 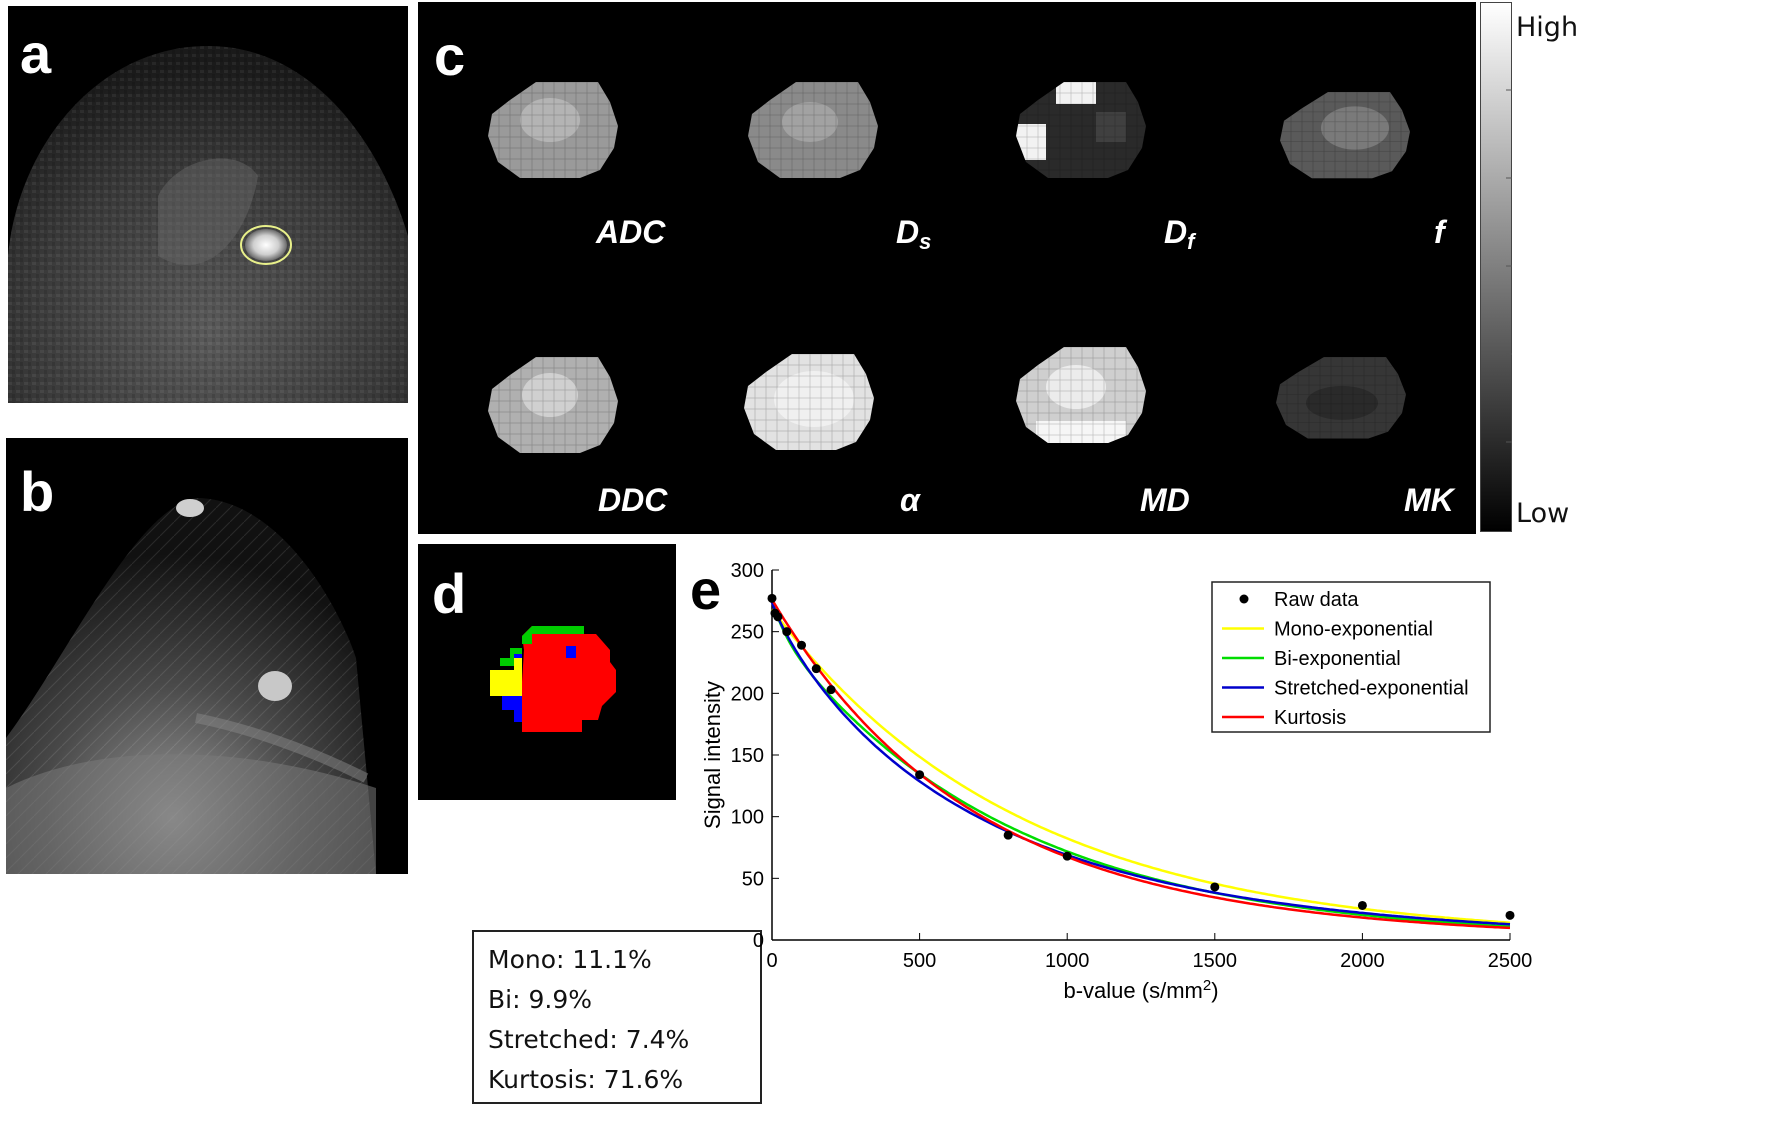 I want to click on dwi-image, so click(x=208, y=224).